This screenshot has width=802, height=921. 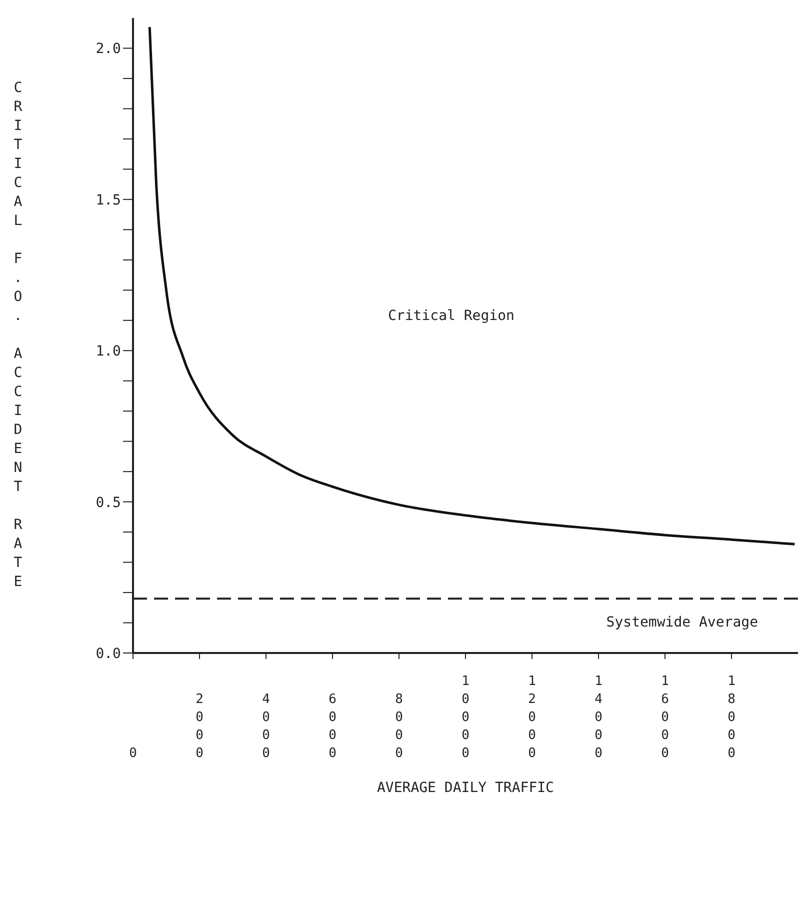 I want to click on x-tick-label: 0, so click(x=133, y=753).